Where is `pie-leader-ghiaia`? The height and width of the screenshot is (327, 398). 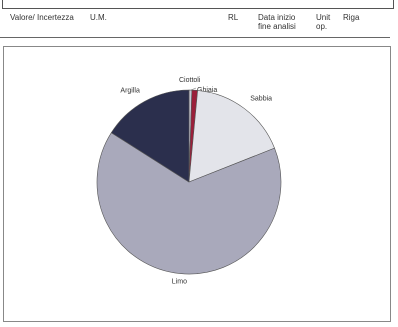
pie-leader-ghiaia is located at coordinates (193, 89).